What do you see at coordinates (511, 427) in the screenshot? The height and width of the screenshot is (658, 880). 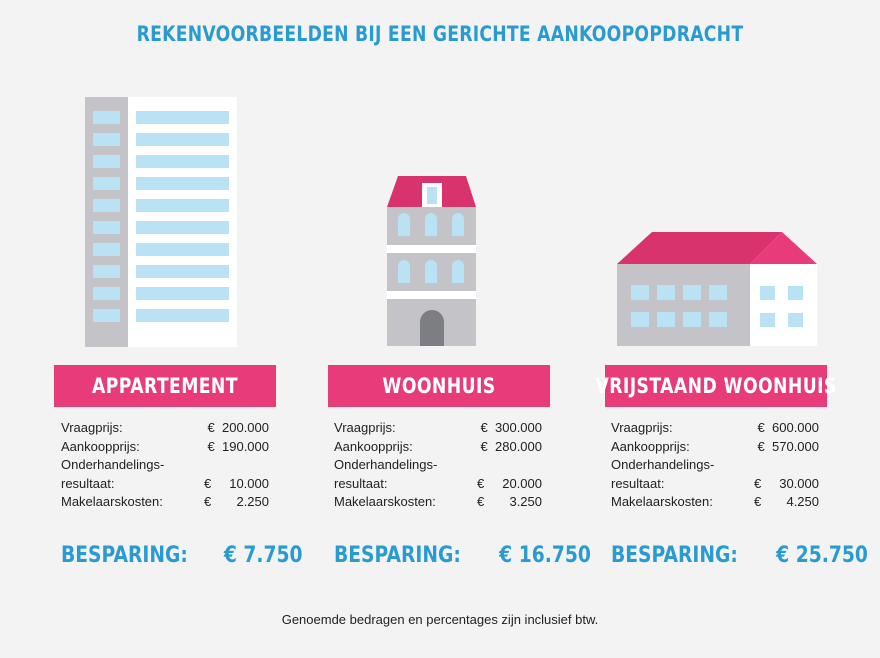 I see `row-value: € 300.000` at bounding box center [511, 427].